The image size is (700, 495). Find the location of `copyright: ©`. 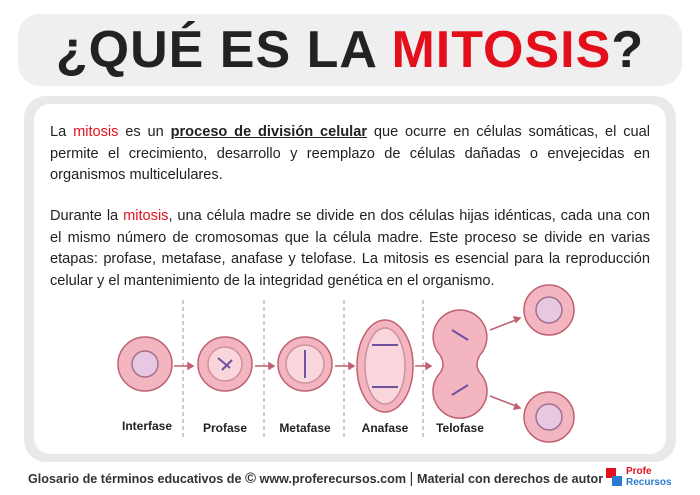

copyright: © is located at coordinates (250, 478).